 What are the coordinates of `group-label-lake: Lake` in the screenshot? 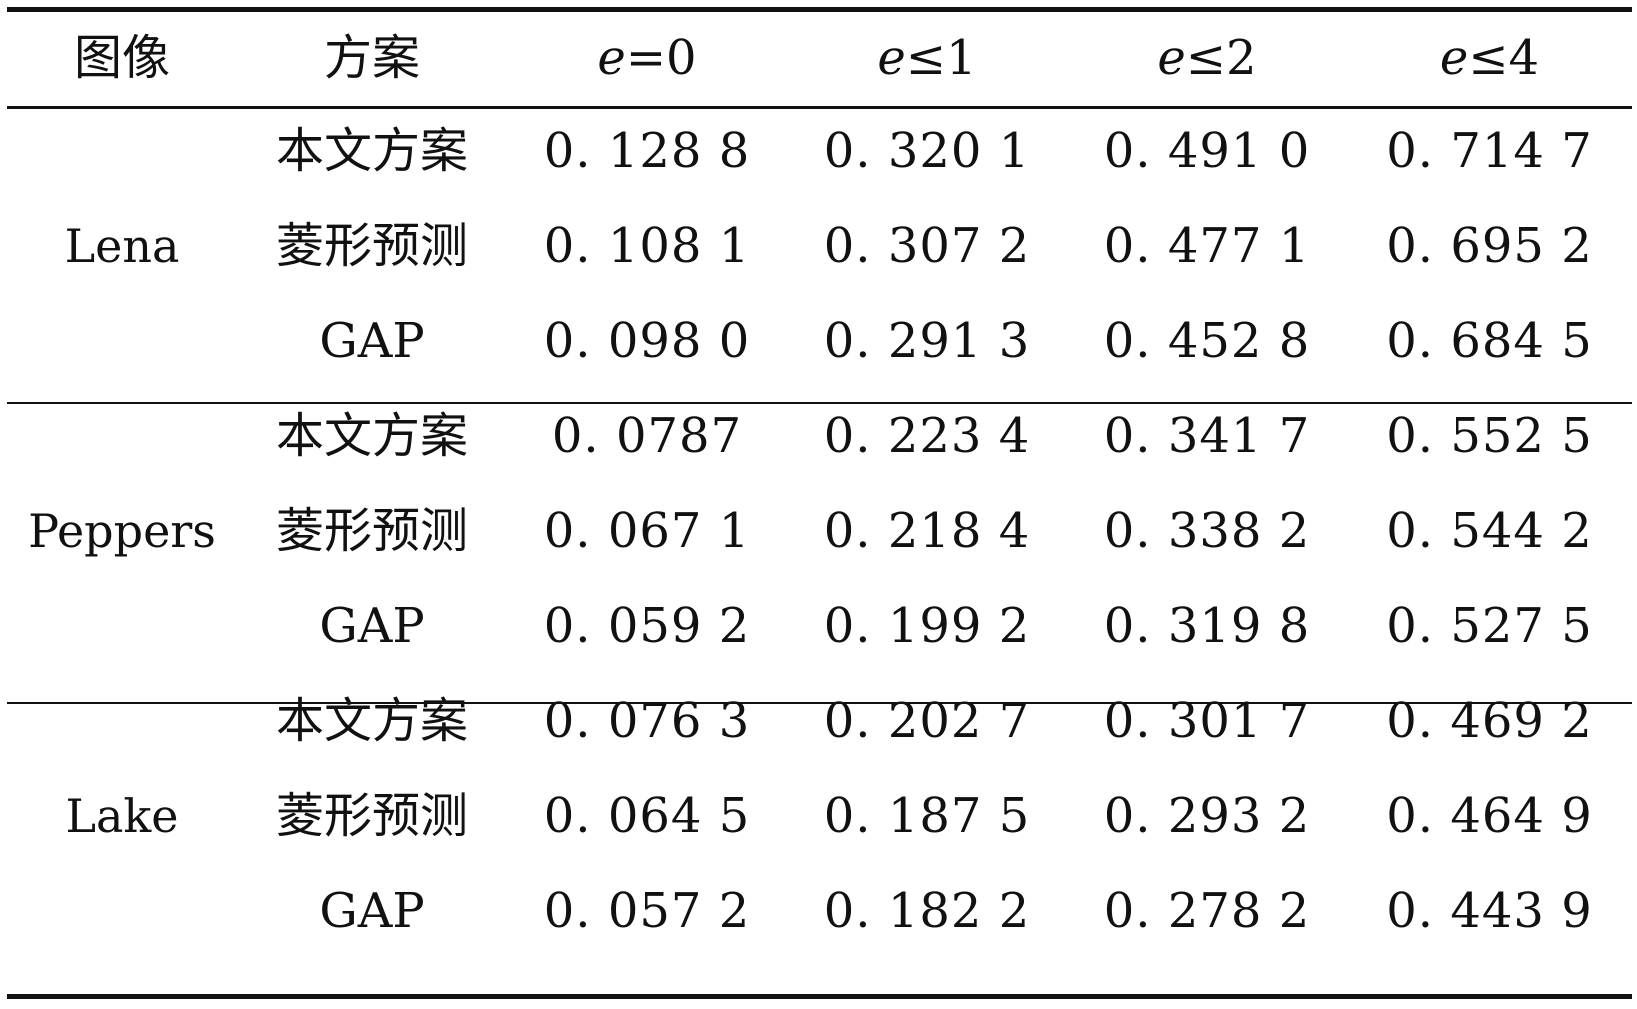 It's located at (122, 816).